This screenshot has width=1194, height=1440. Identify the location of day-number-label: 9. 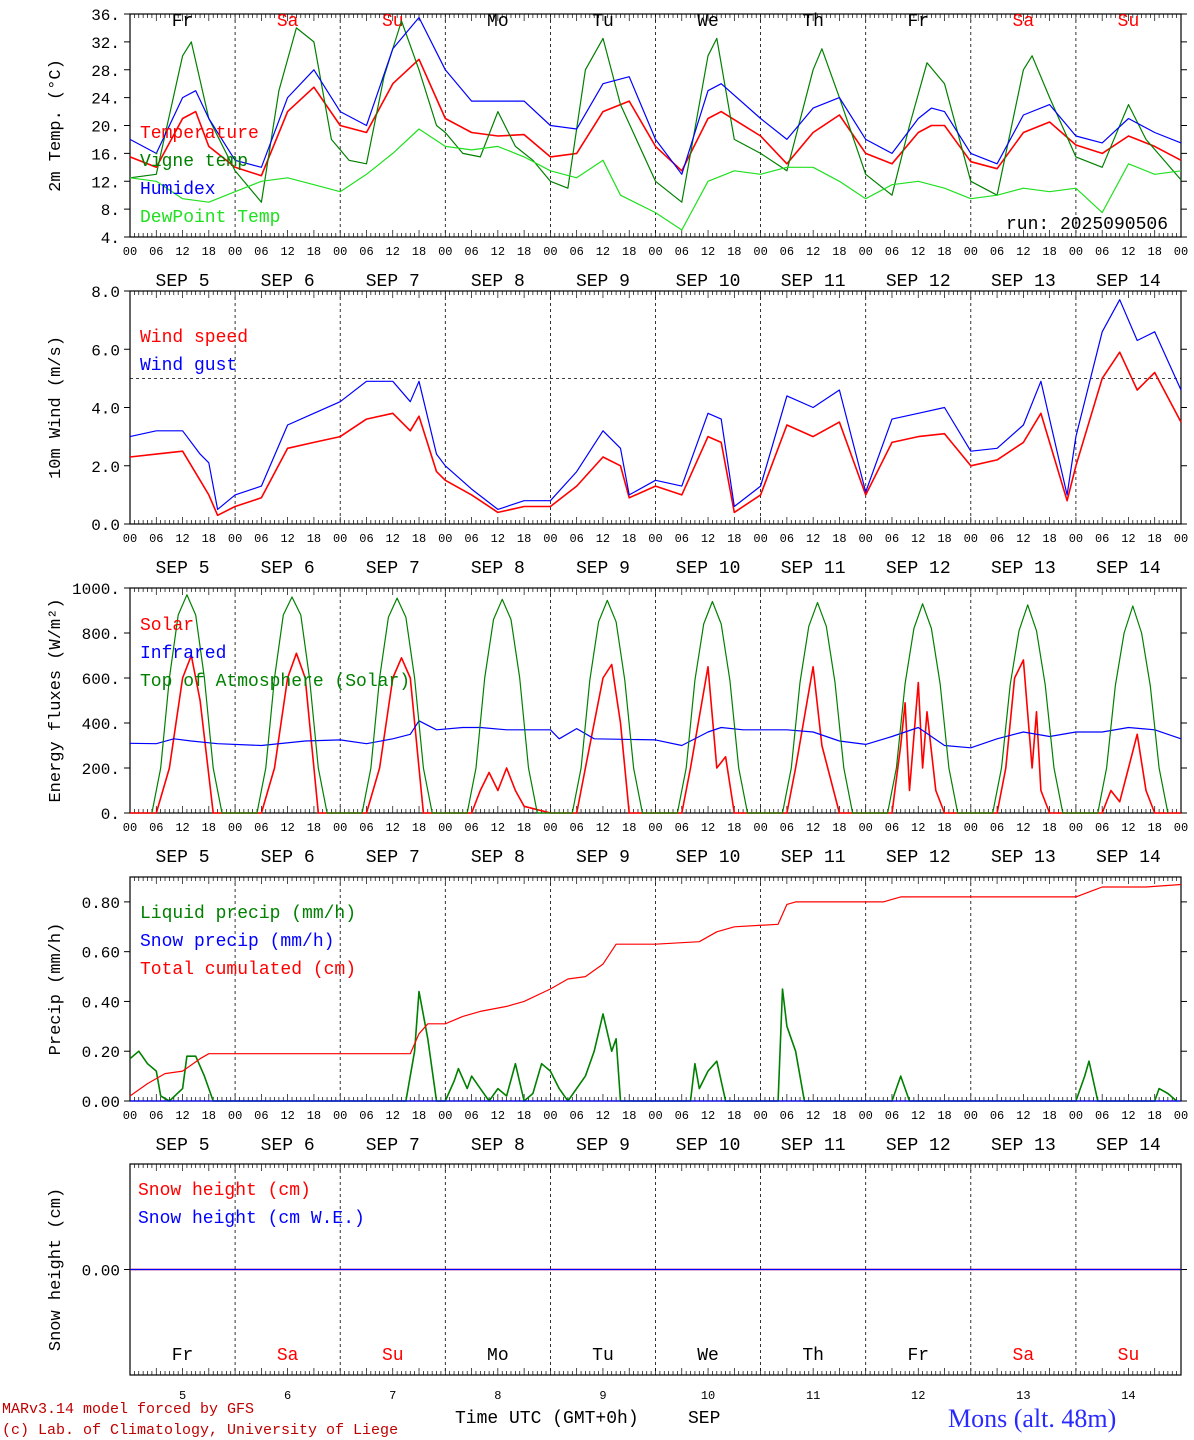
(602, 1396).